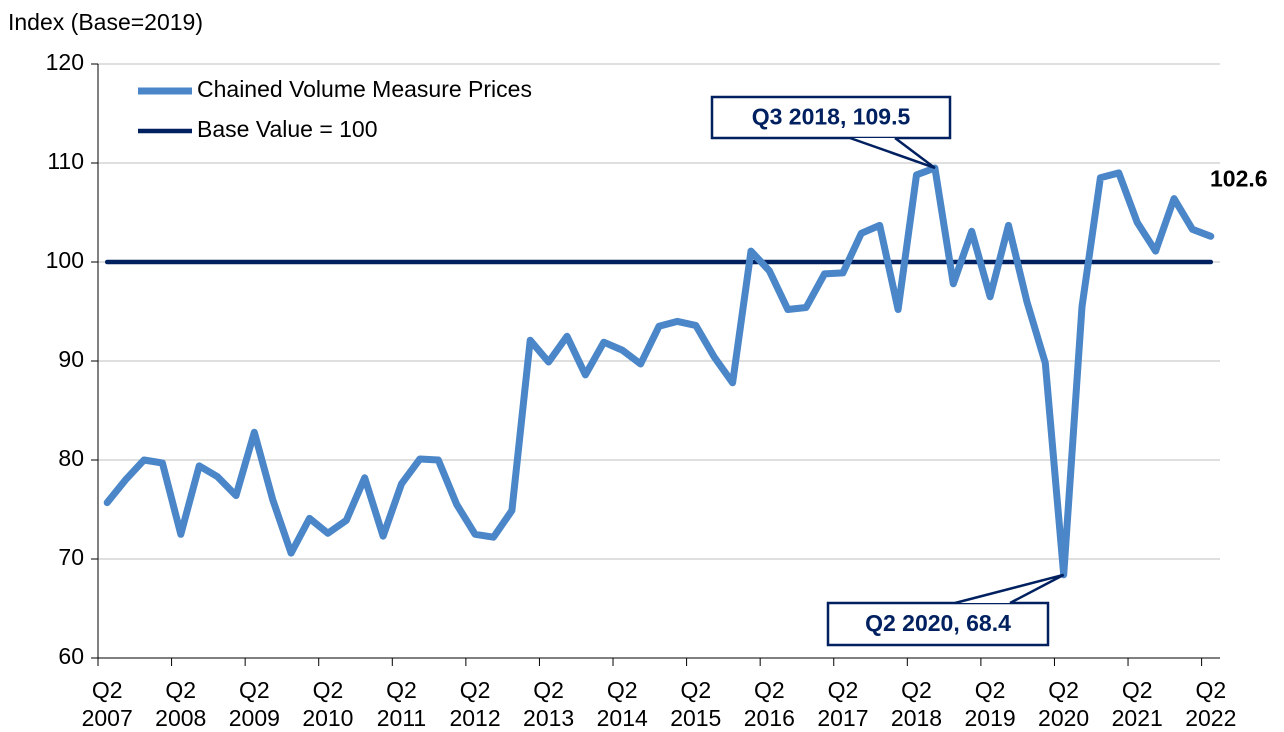 This screenshot has width=1284, height=732. I want to click on y-tick-label: 90, so click(71, 359).